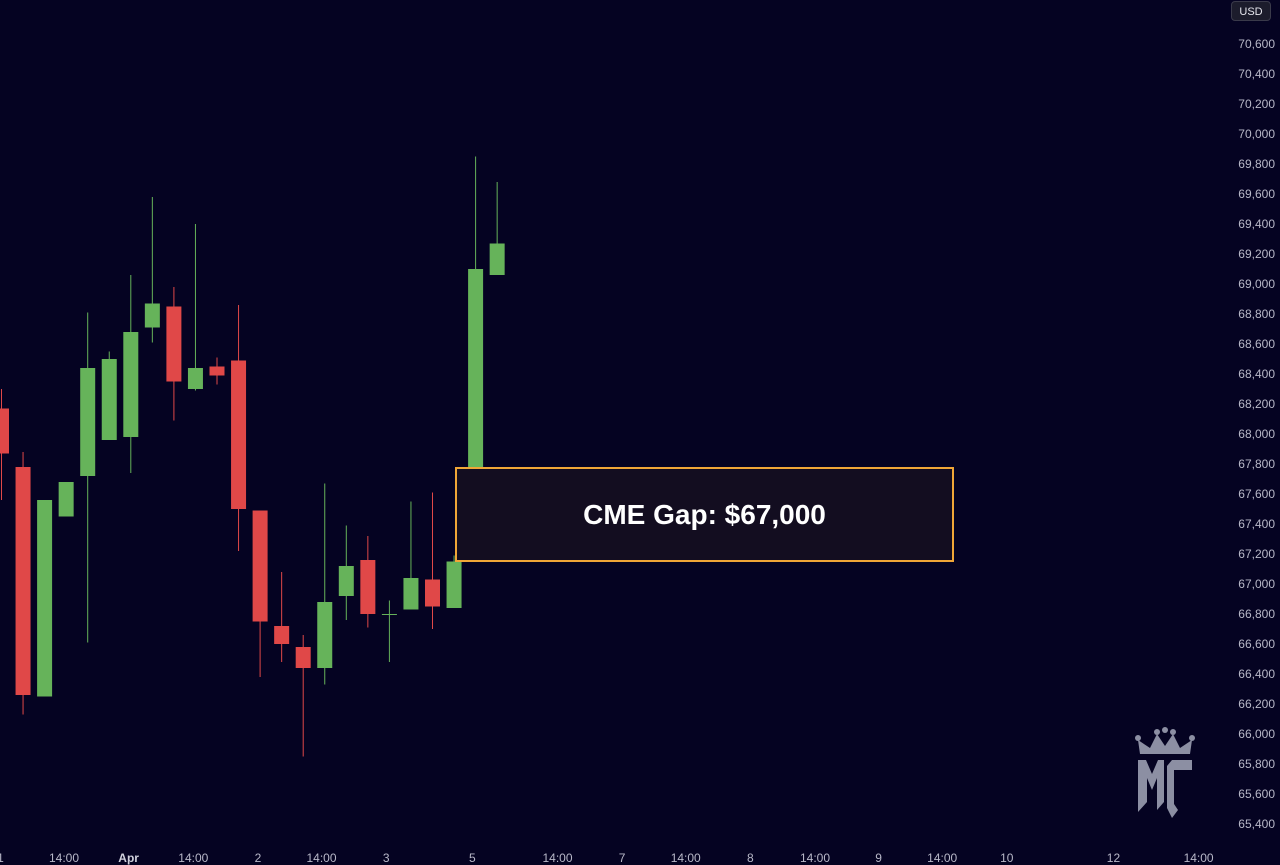  I want to click on cme-gap-label: CME Gap: $67,000, so click(704, 514).